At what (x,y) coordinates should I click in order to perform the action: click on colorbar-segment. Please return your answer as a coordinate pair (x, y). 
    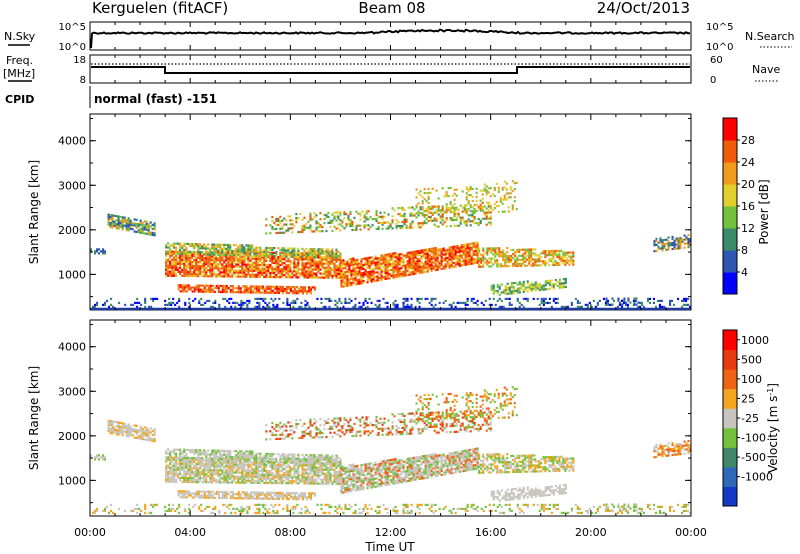
    Looking at the image, I should click on (730, 173).